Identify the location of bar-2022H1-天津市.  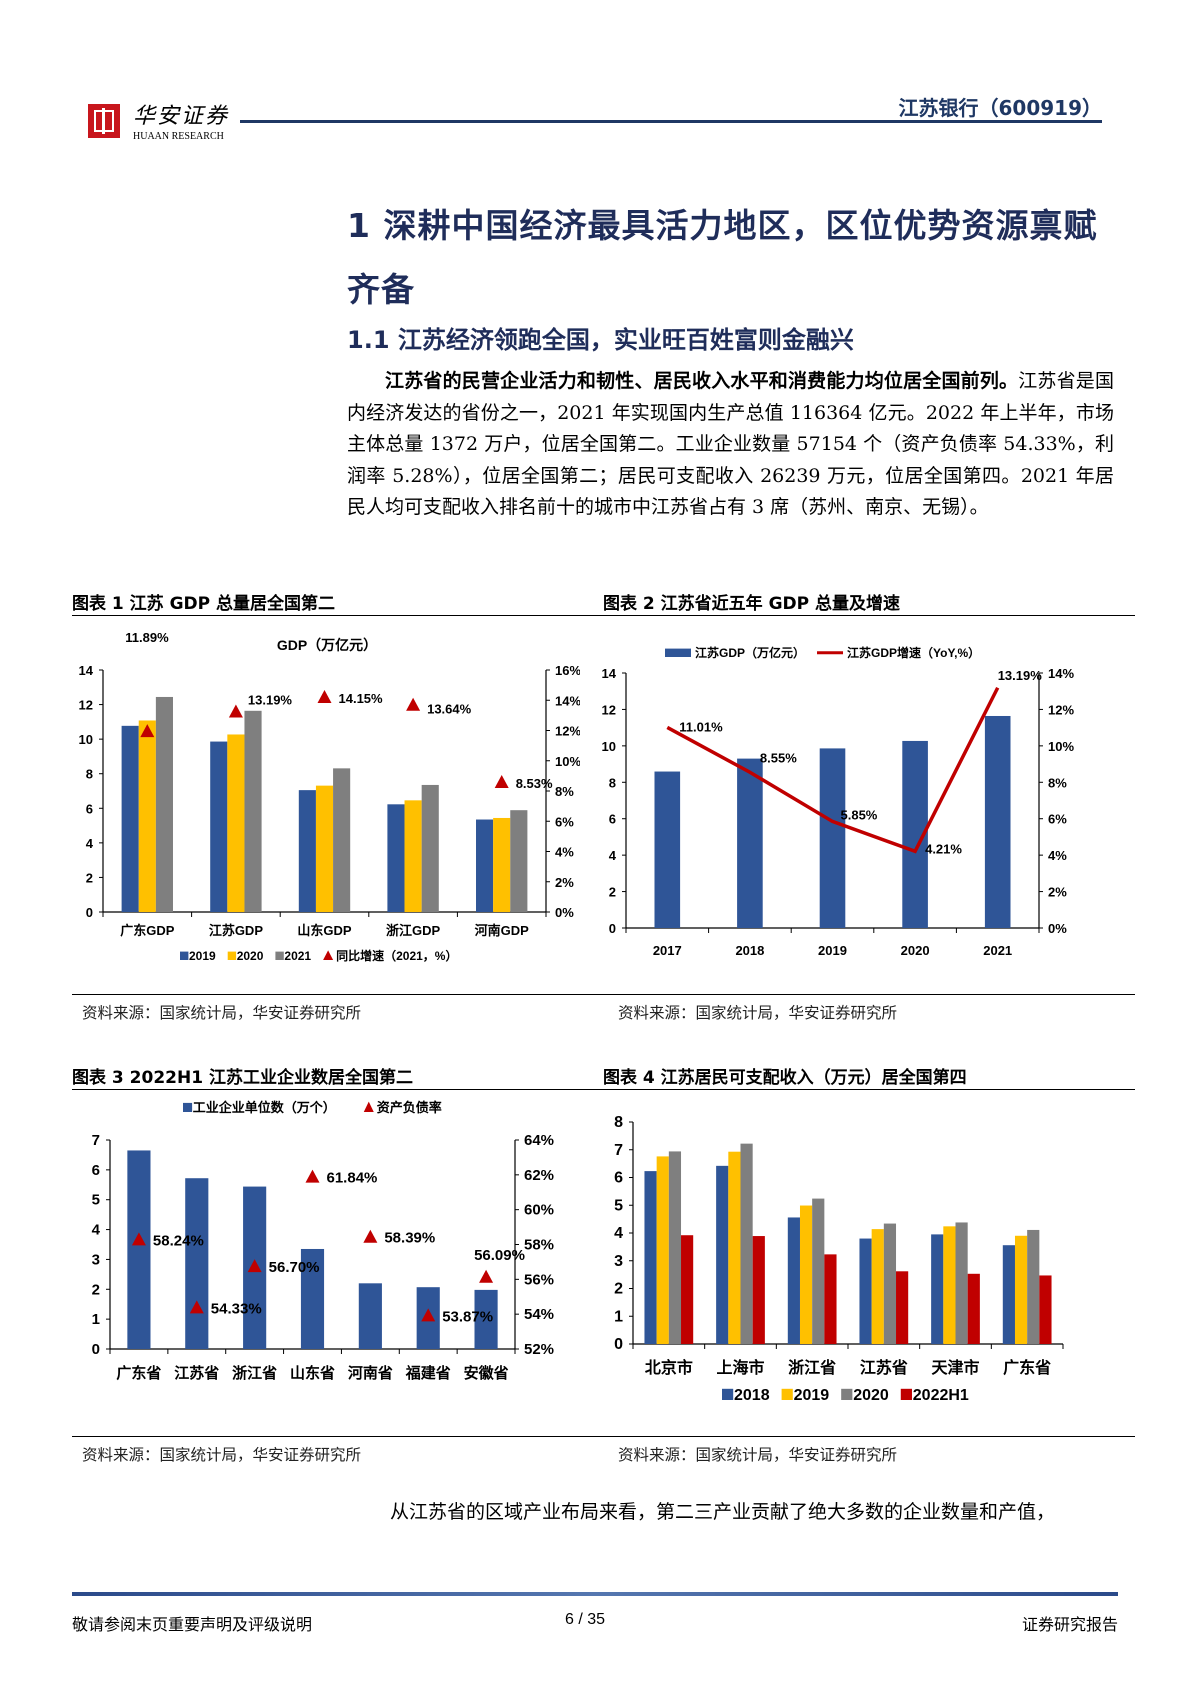
(973, 1308).